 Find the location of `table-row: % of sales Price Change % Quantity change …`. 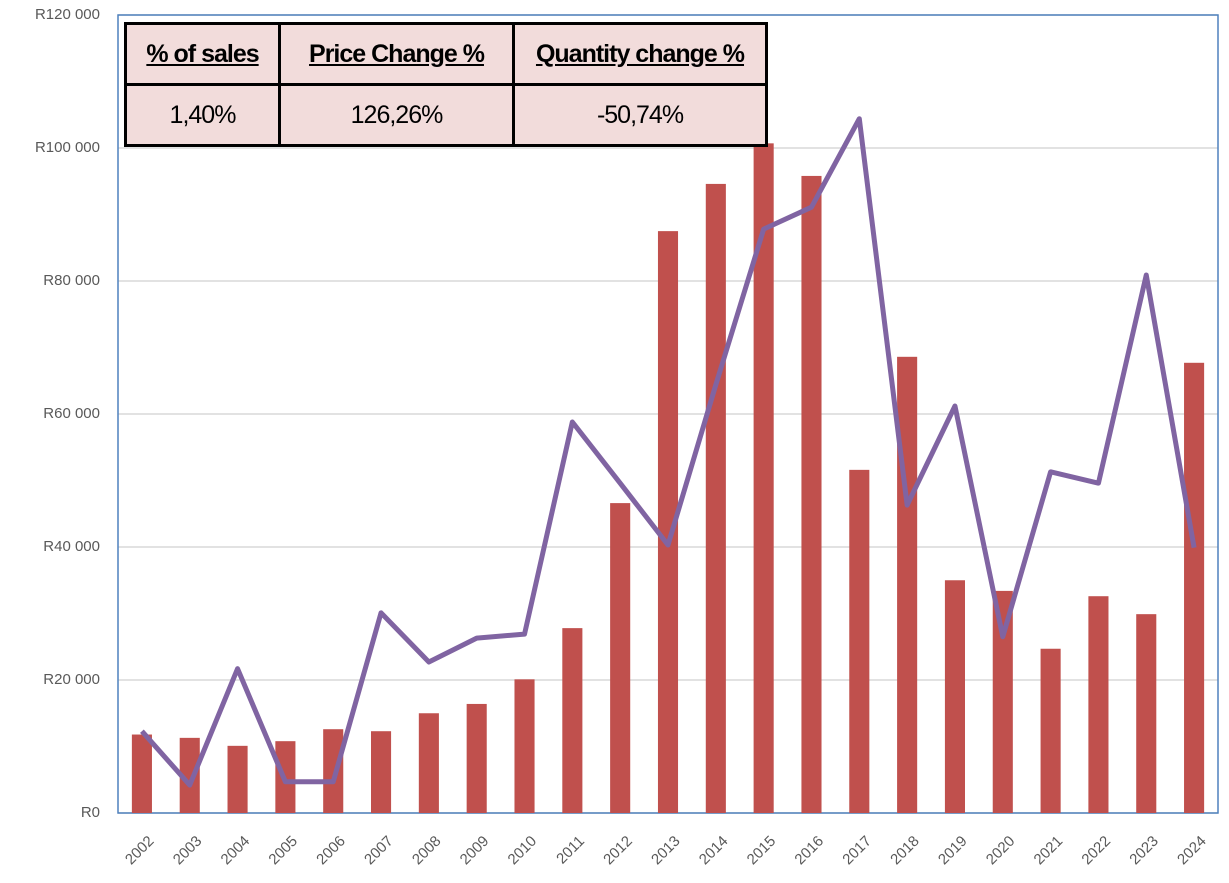

table-row: % of sales Price Change % Quantity change … is located at coordinates (446, 54).